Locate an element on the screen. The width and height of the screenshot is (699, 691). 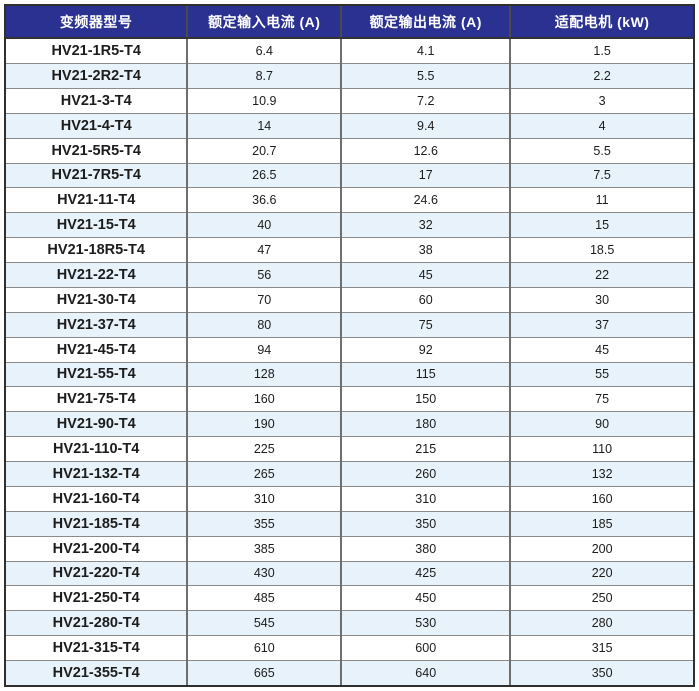
model-cell: HV21-45-T4 is located at coordinates (97, 349).